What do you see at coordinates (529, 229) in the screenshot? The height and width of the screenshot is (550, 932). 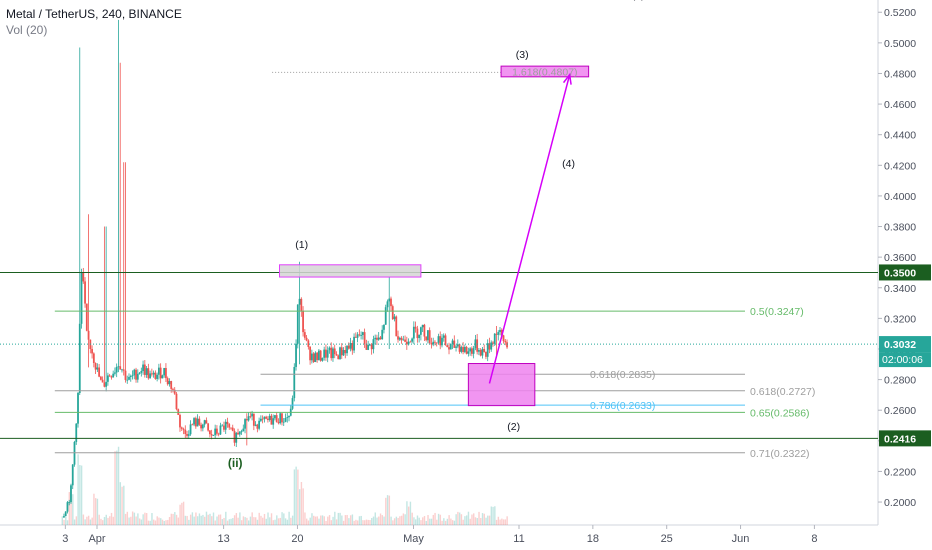 I see `projection-arrow-line` at bounding box center [529, 229].